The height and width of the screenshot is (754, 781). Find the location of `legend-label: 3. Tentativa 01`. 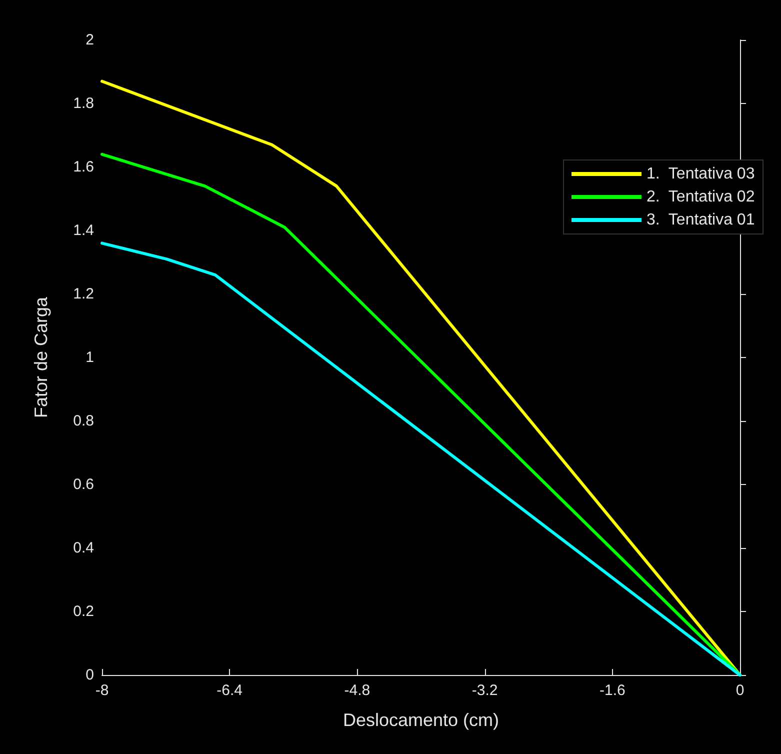

legend-label: 3. Tentativa 01 is located at coordinates (700, 220).